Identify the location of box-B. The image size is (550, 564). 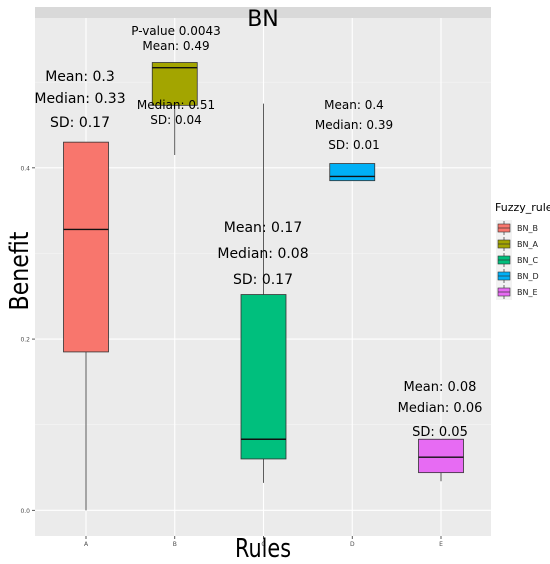
(174, 108).